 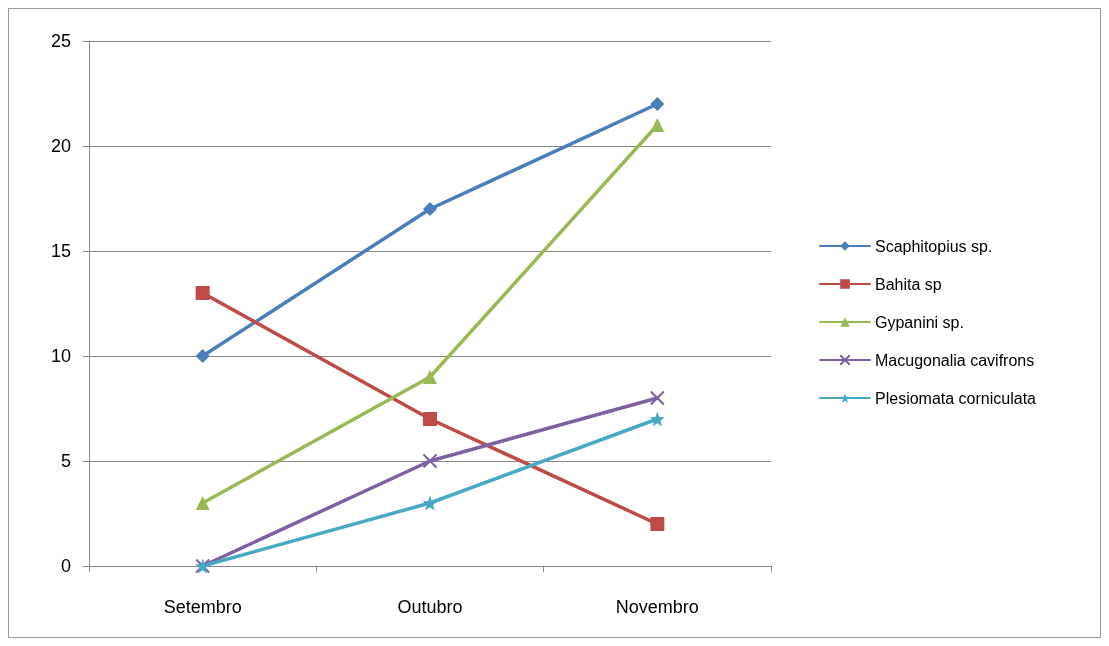 I want to click on x-tick-label: Outubro, so click(x=430, y=607).